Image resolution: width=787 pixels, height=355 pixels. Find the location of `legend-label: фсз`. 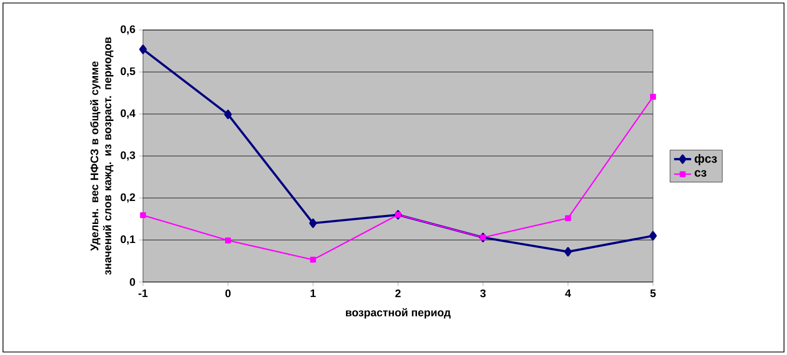

legend-label: фсз is located at coordinates (705, 160).